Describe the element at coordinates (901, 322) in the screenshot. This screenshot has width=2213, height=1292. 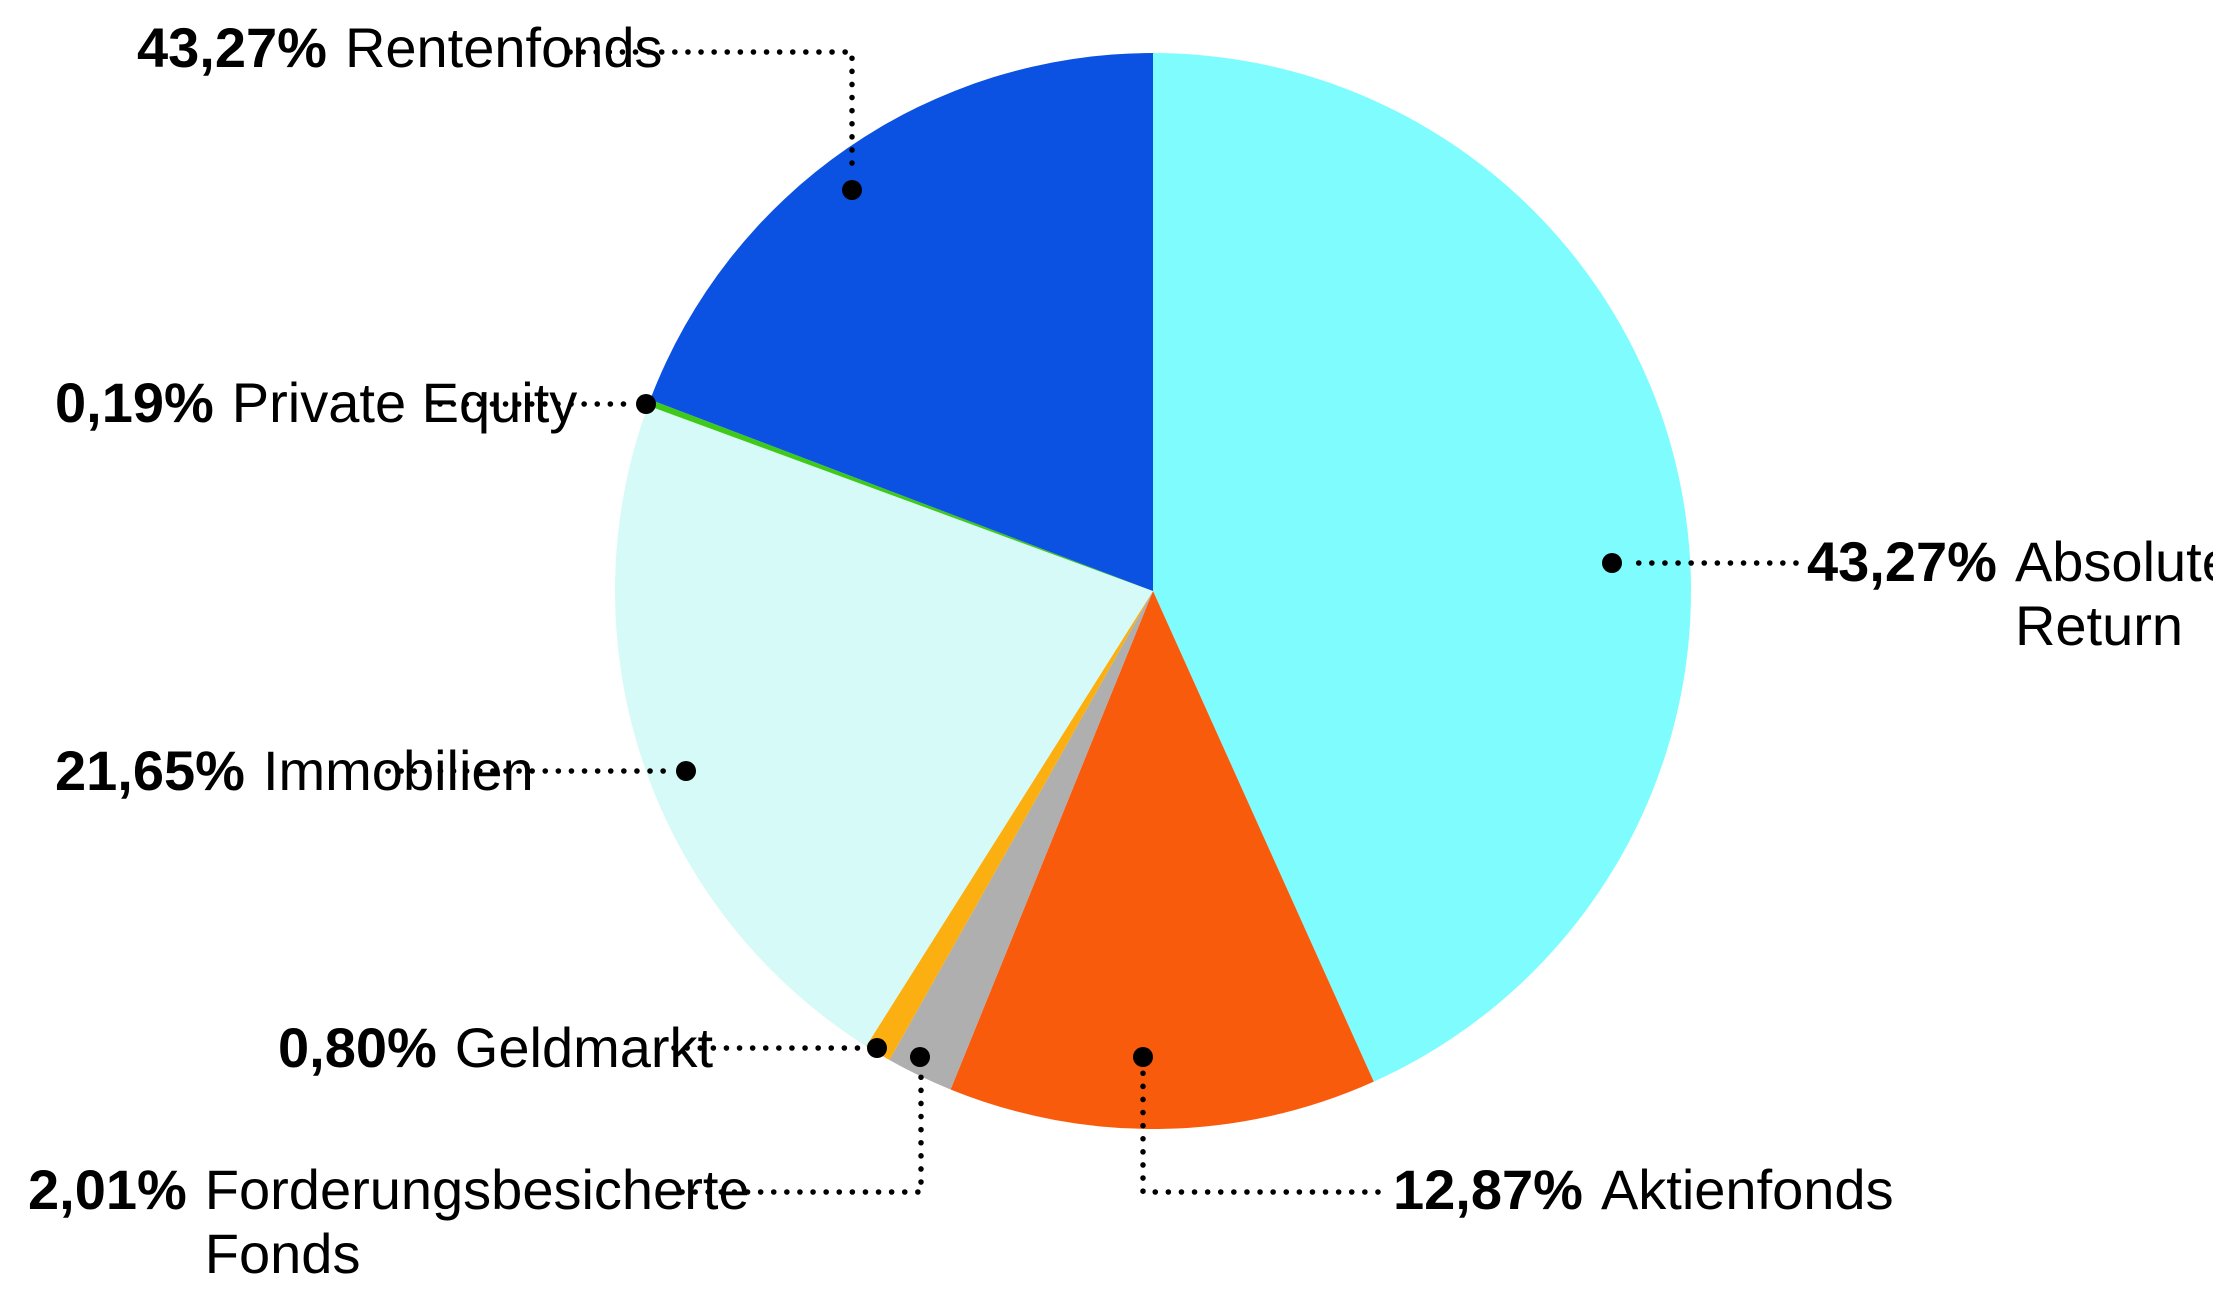
I see `pie-slice-rentenfonds` at that location.